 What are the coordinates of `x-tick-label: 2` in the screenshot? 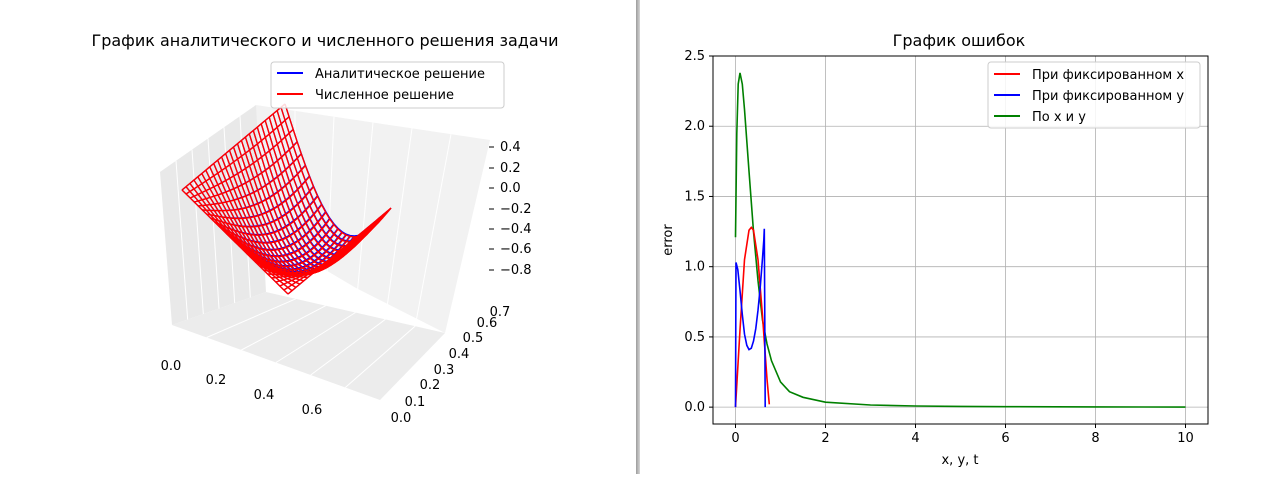 It's located at (825, 438).